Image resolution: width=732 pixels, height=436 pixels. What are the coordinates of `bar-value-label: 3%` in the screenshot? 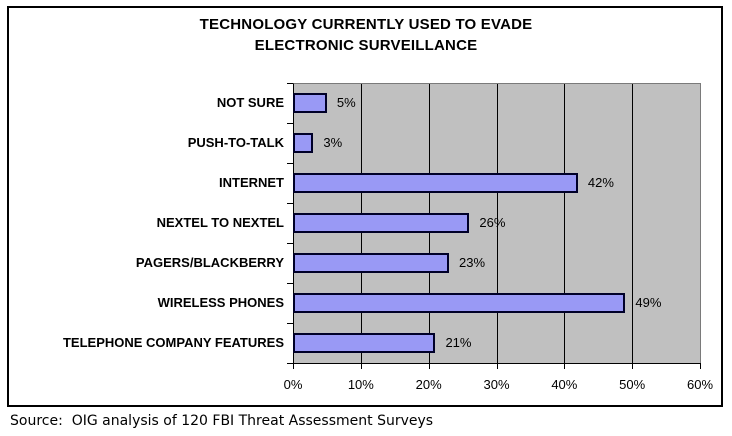 It's located at (333, 142).